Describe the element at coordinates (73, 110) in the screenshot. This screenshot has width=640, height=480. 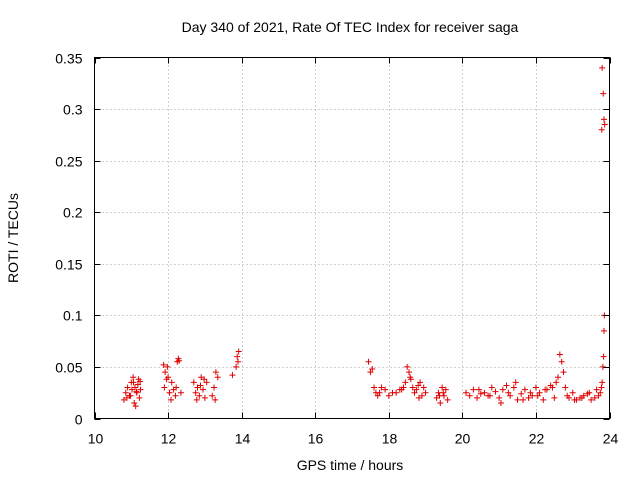
I see `y-tick-label: 0.3` at that location.